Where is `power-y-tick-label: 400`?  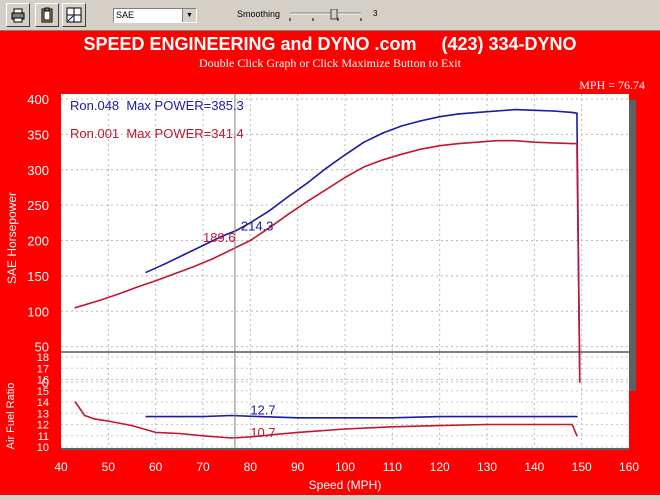 power-y-tick-label: 400 is located at coordinates (38, 99).